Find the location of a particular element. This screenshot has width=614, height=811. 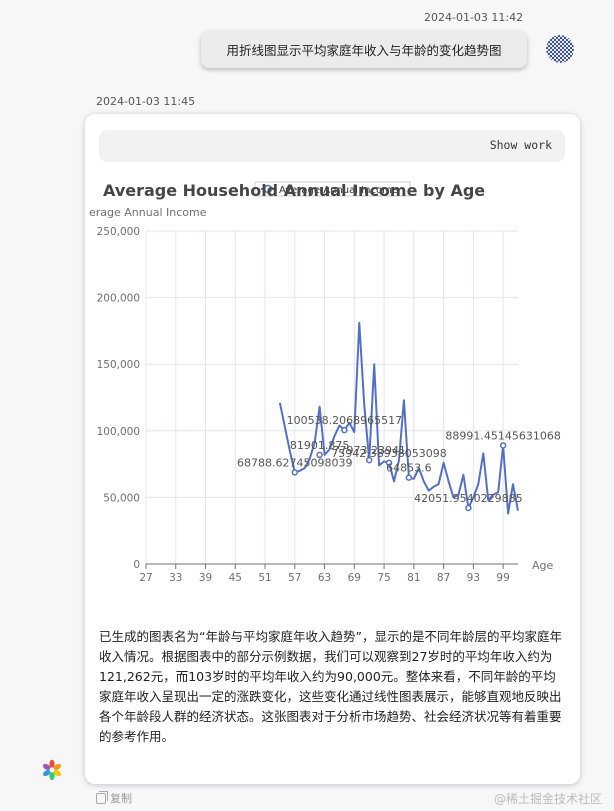

user-avatar is located at coordinates (560, 49).